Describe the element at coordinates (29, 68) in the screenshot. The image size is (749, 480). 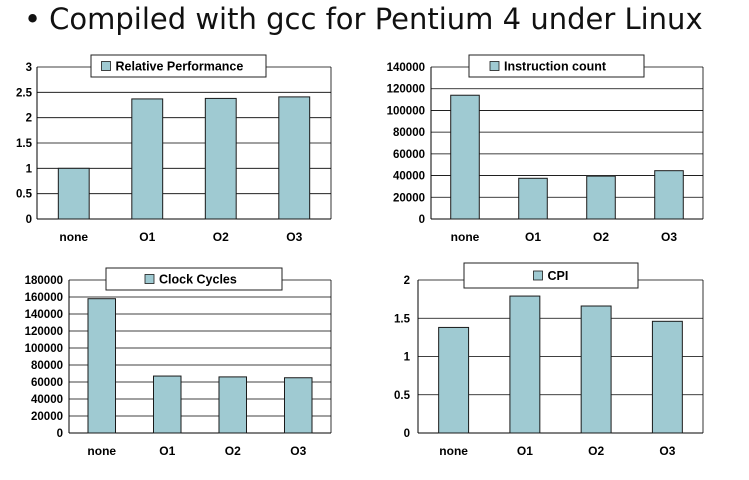
I see `y-tick-label: 3` at that location.